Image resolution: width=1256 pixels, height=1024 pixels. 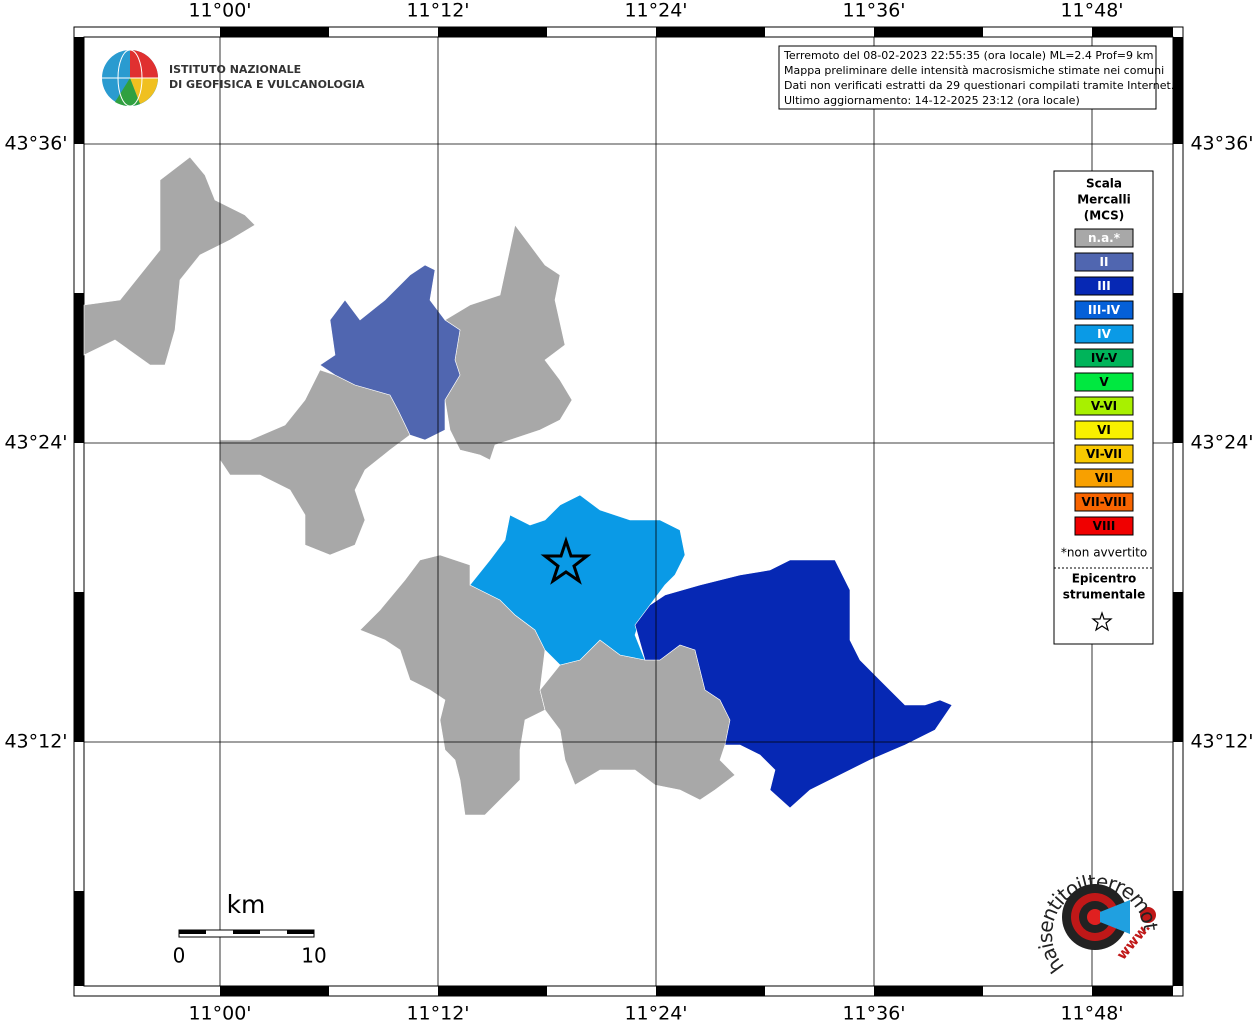 I want to click on legend-title: (MCS), so click(x=1104, y=216).